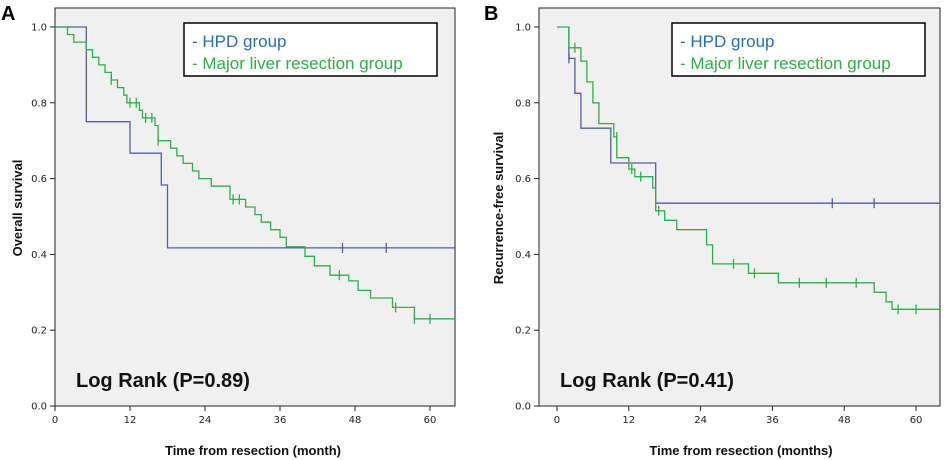  I want to click on panel-a-log-rank: Log Rank (P=0.89), so click(163, 381).